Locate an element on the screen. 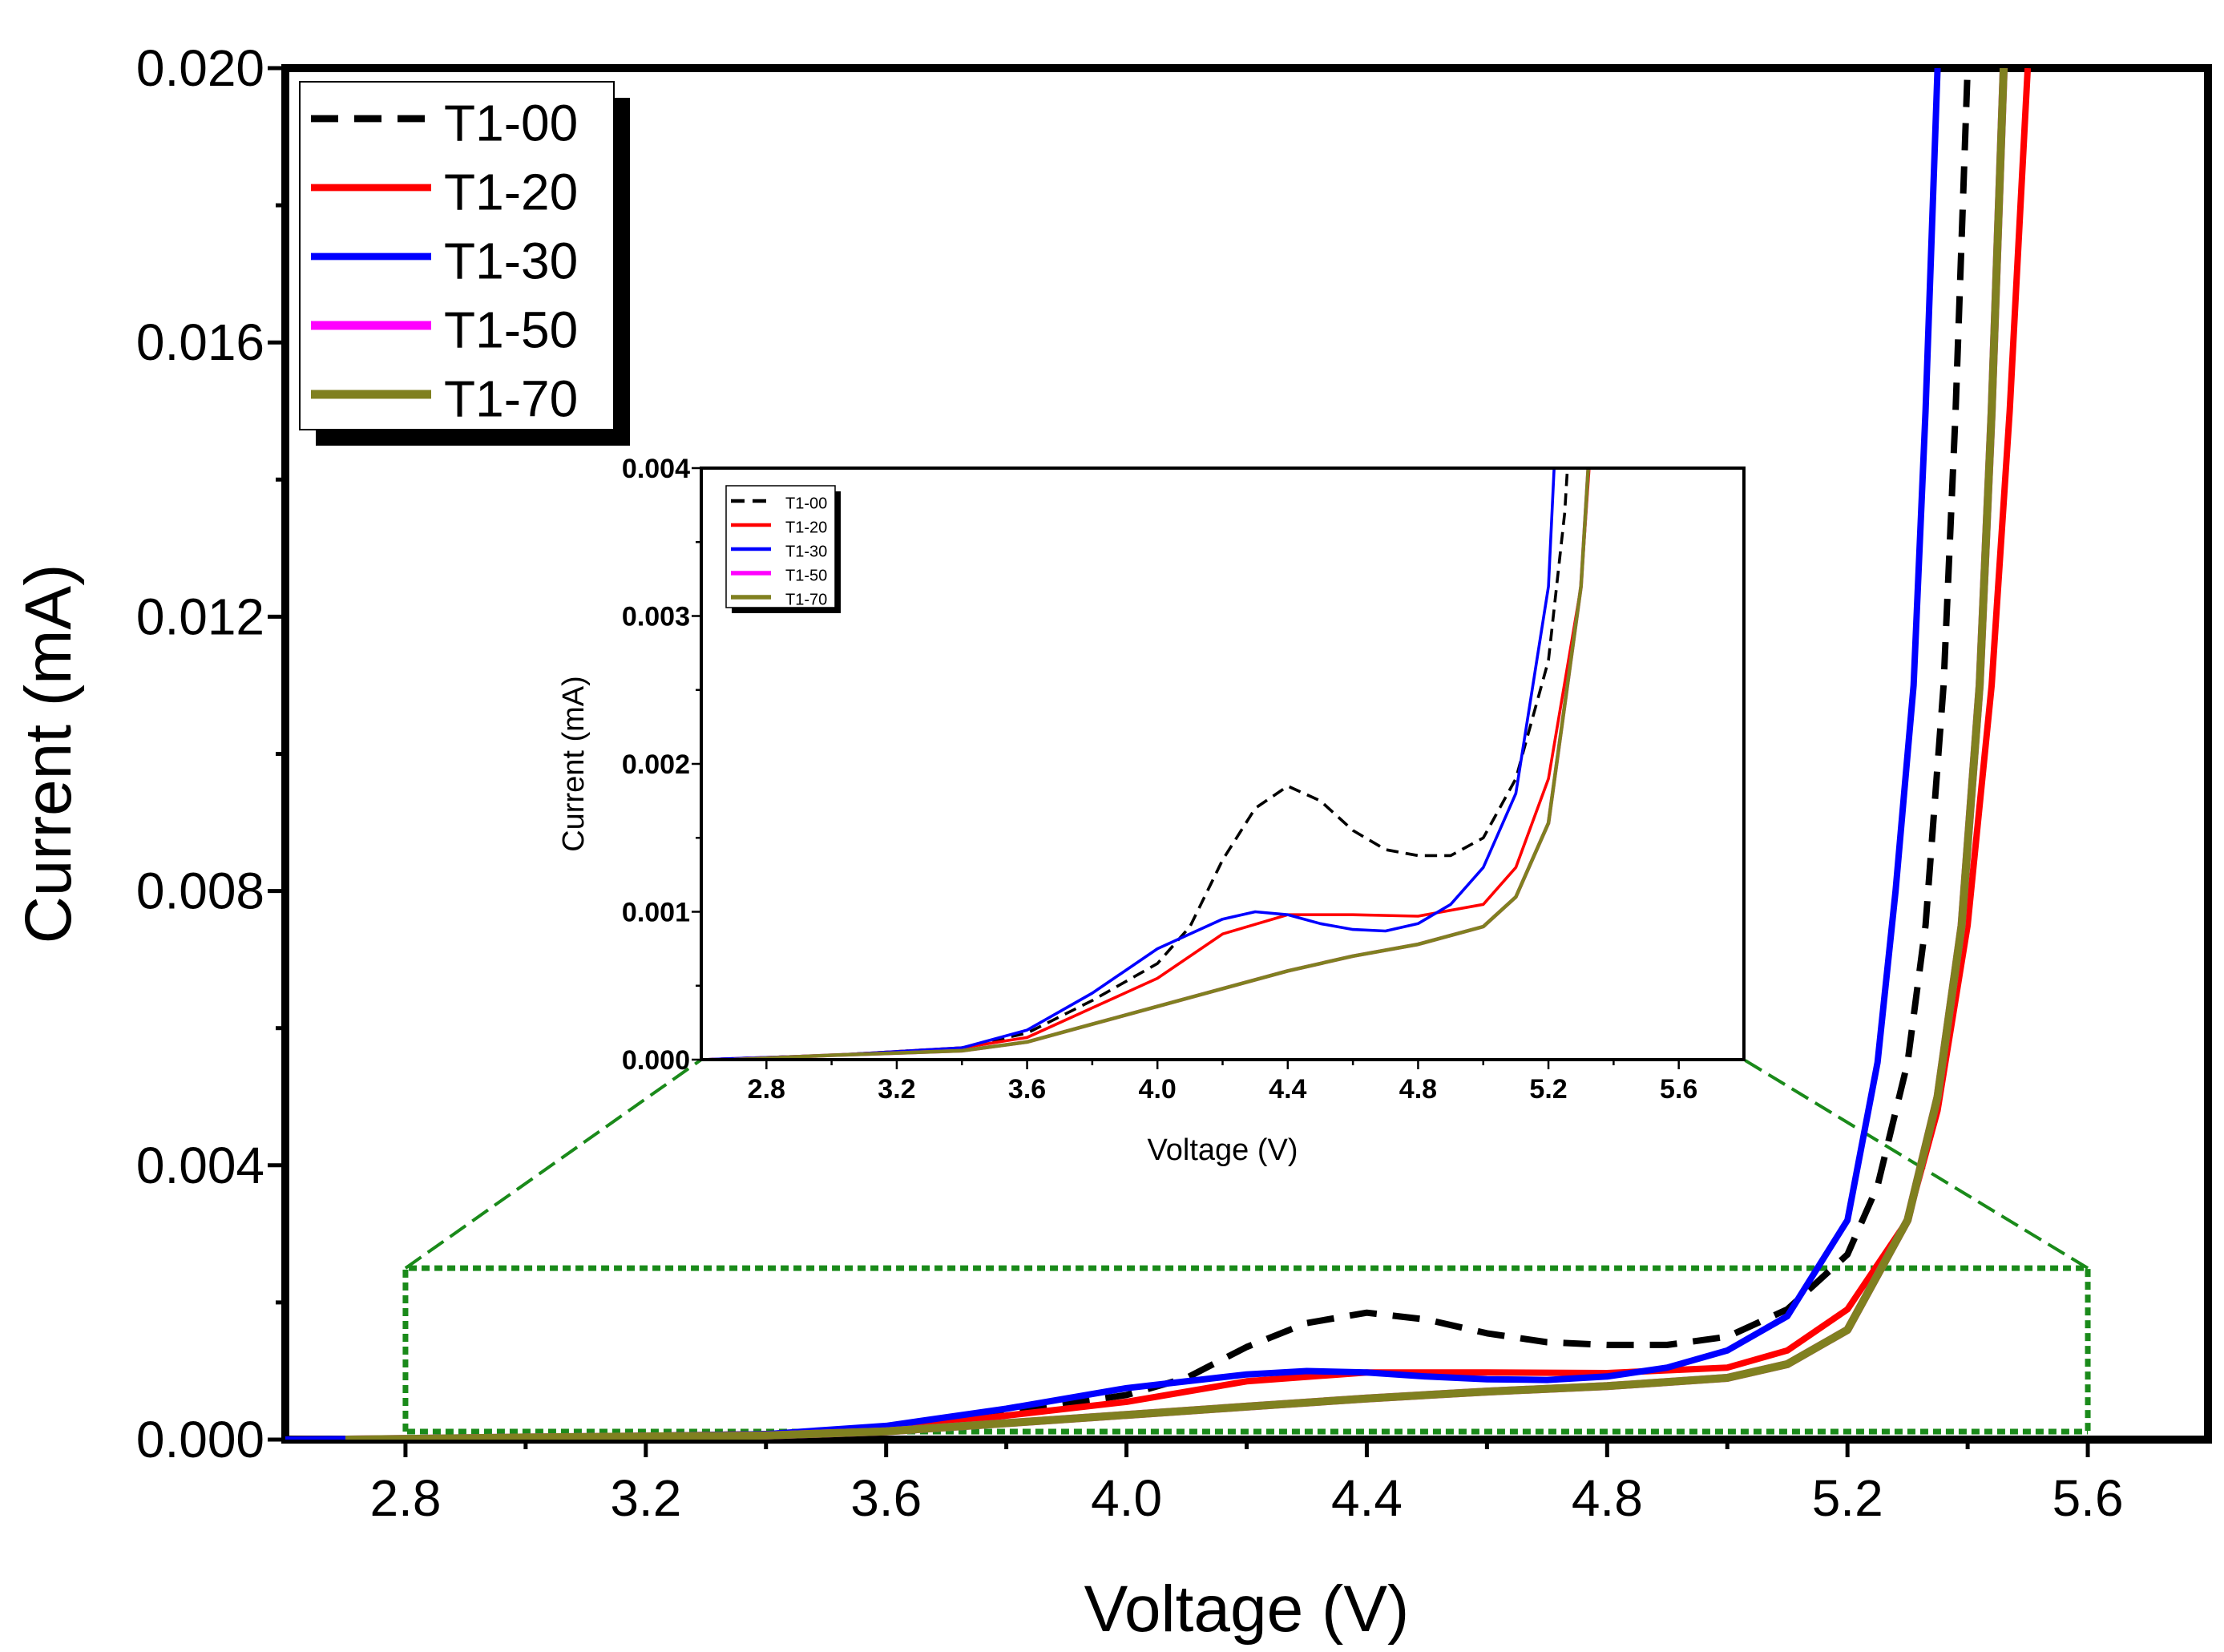 The height and width of the screenshot is (1652, 2224). main-legend-items: T1-00 T1-20 T1-30 T1-50 T1-70 is located at coordinates (444, 261).